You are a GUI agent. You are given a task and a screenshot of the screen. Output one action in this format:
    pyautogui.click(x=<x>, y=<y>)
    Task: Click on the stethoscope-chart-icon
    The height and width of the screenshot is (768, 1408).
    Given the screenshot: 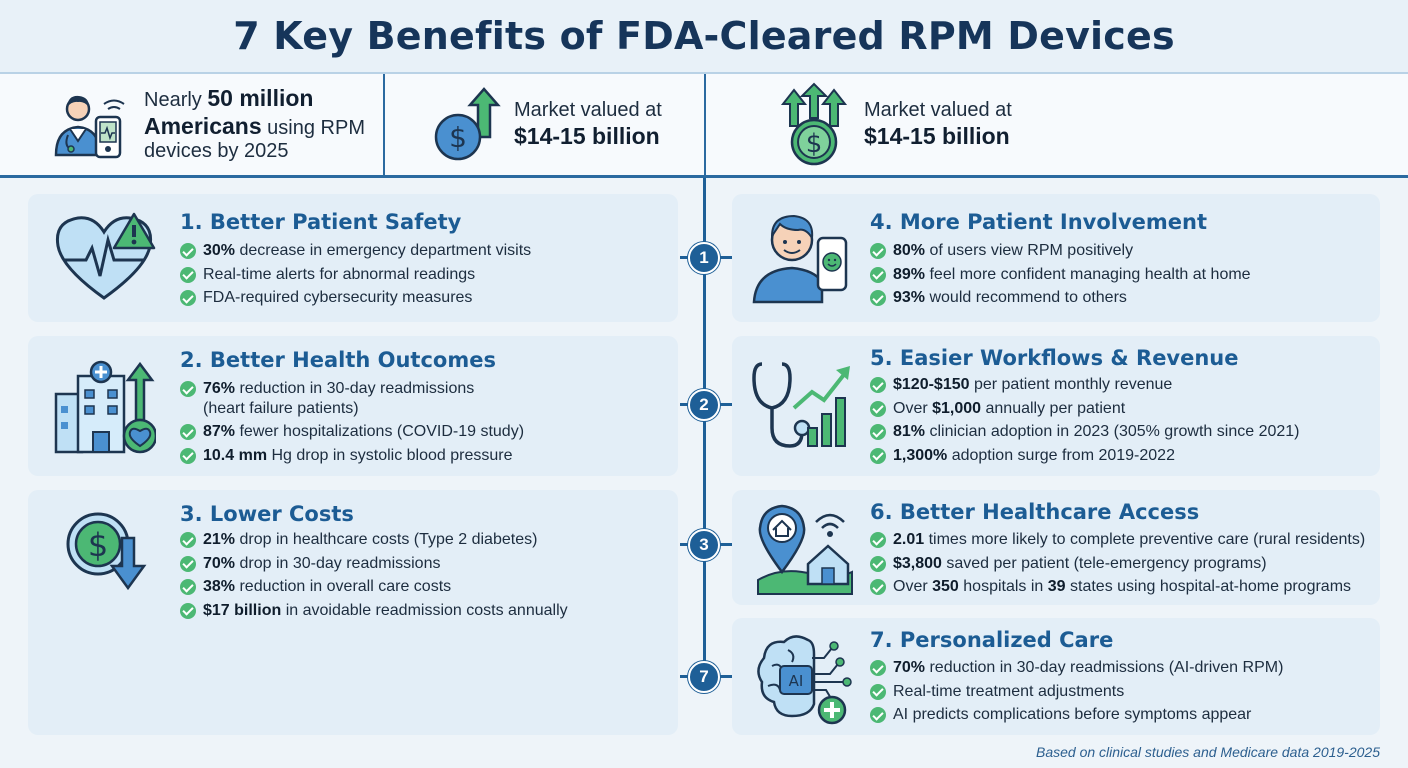 What is the action you would take?
    pyautogui.click(x=801, y=405)
    